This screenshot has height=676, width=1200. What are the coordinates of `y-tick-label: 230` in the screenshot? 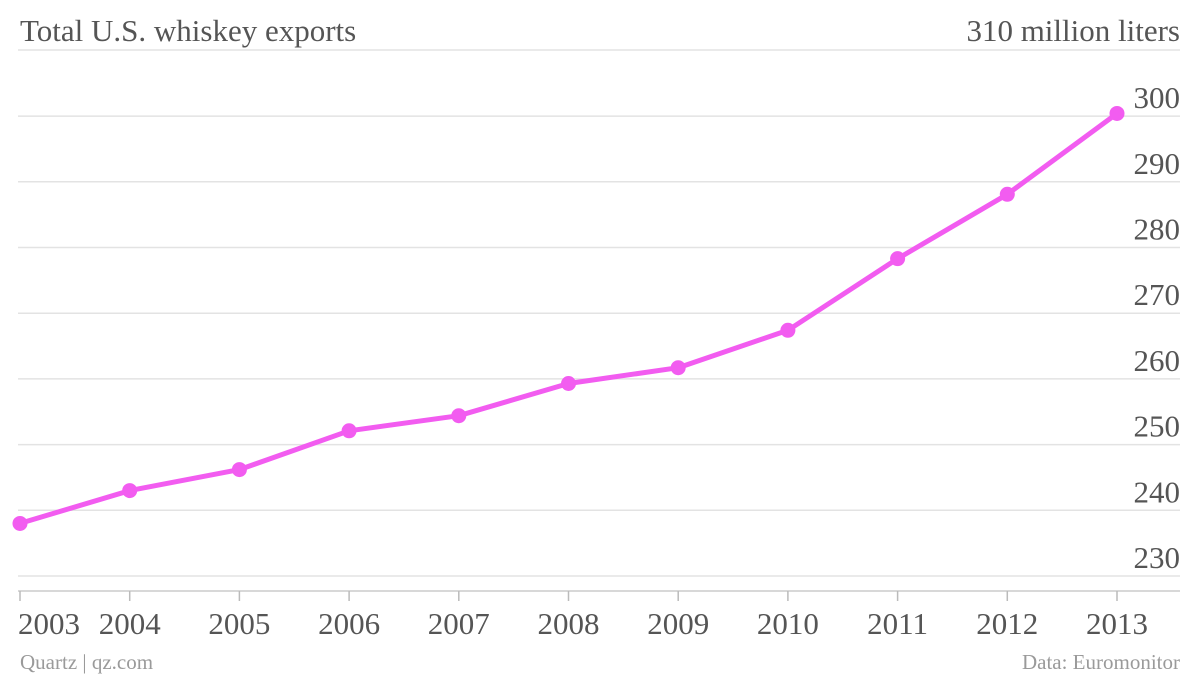 It's located at (1157, 557).